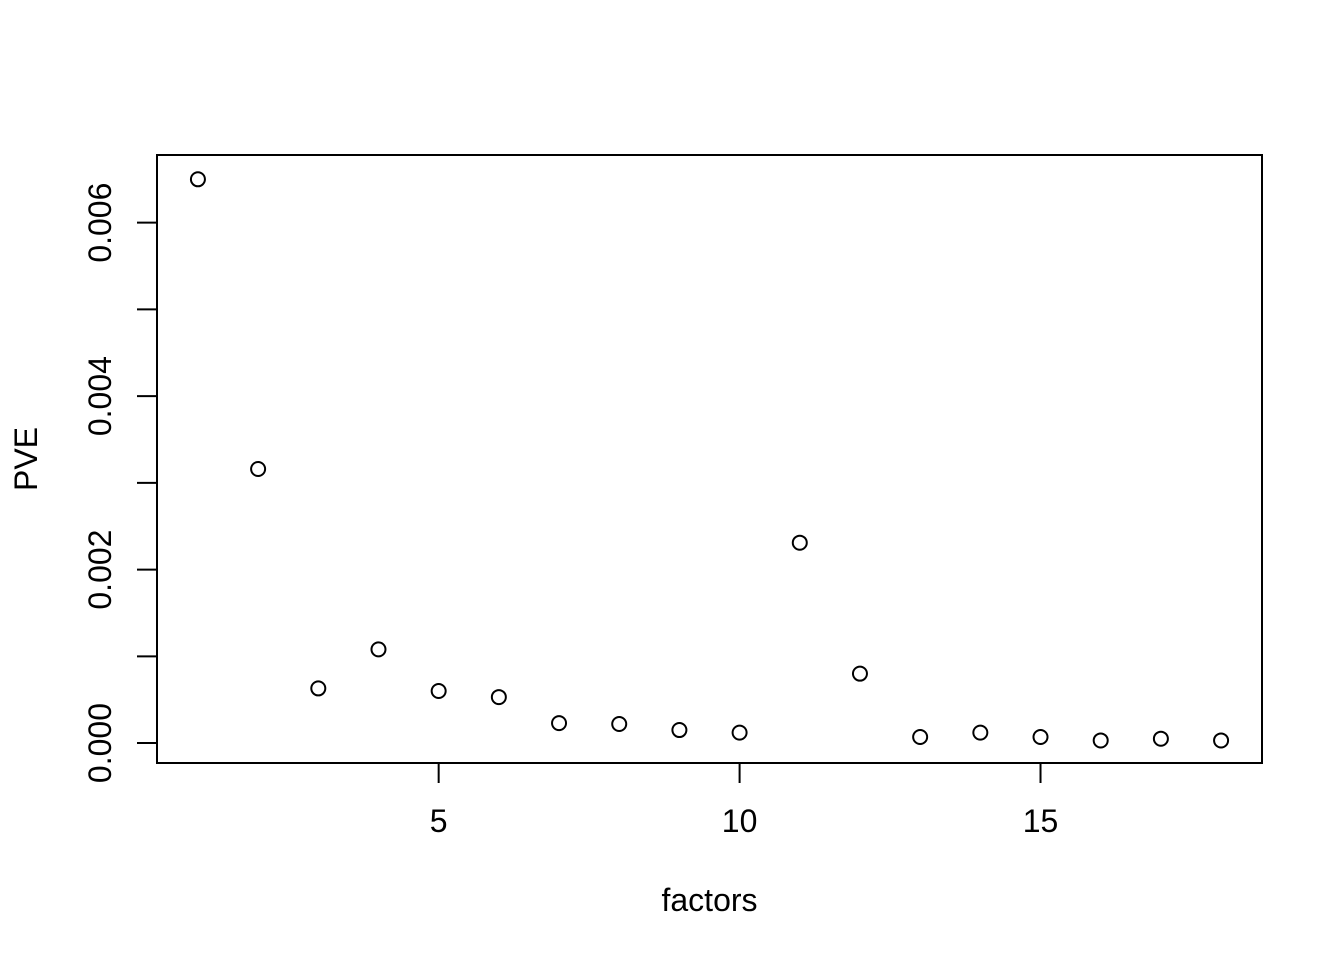  I want to click on y-axis-tick-label: 0.000, so click(100, 743).